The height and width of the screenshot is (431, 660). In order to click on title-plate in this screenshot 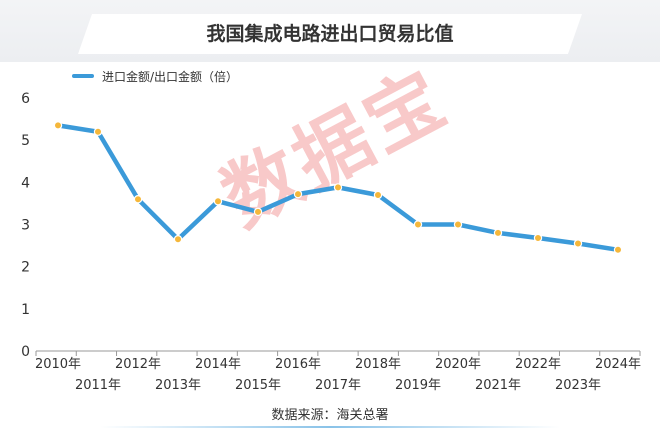, I will do `click(330, 34)`.